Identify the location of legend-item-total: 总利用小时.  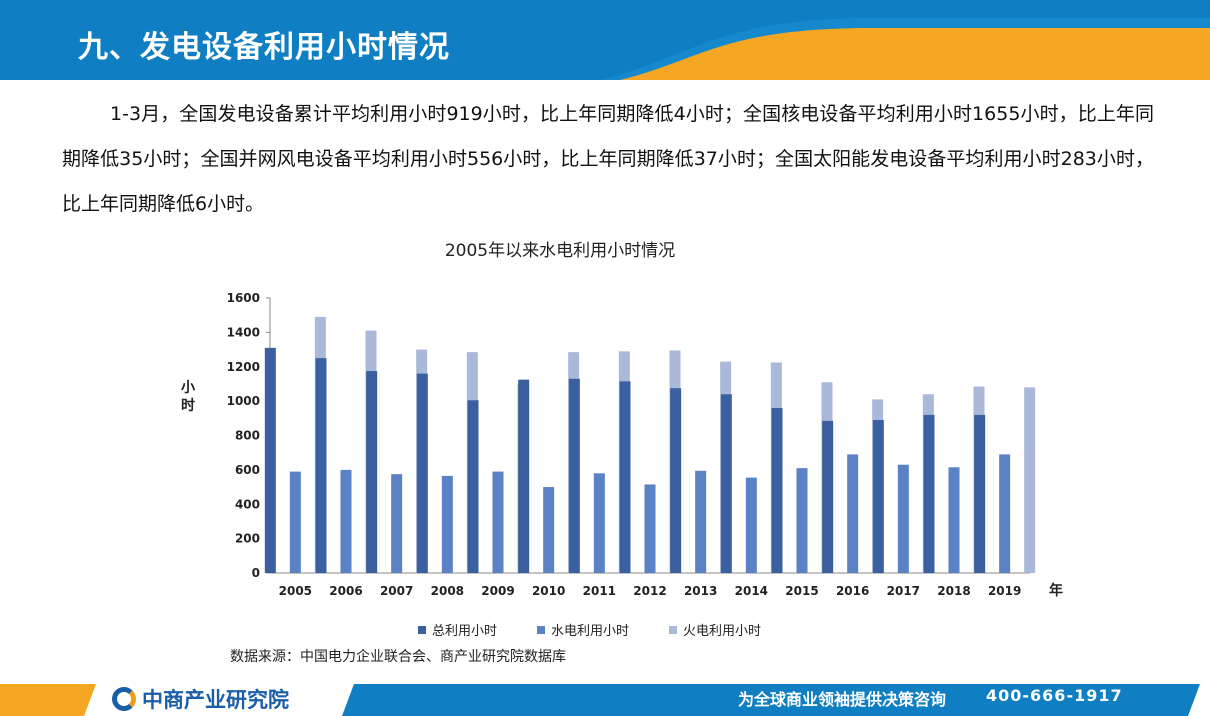
(457, 629).